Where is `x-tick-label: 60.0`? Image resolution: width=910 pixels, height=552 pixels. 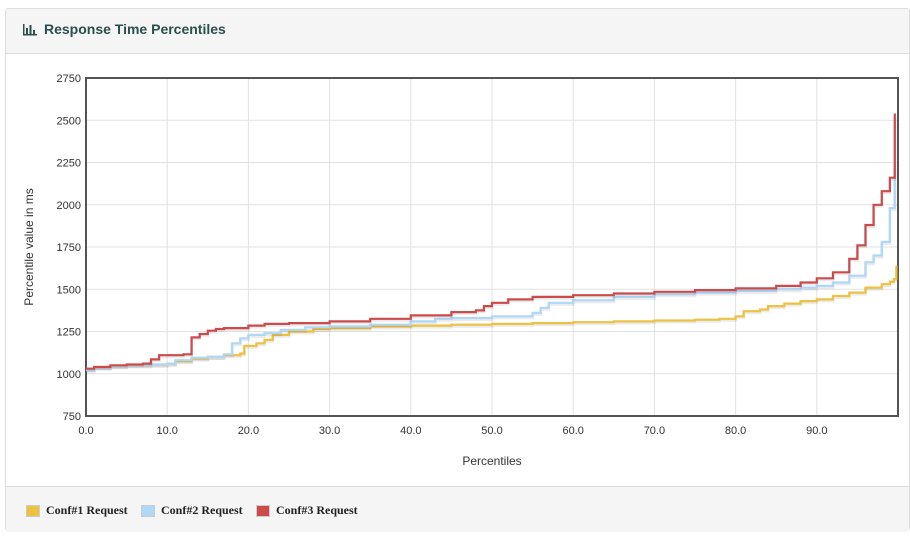
x-tick-label: 60.0 is located at coordinates (572, 431).